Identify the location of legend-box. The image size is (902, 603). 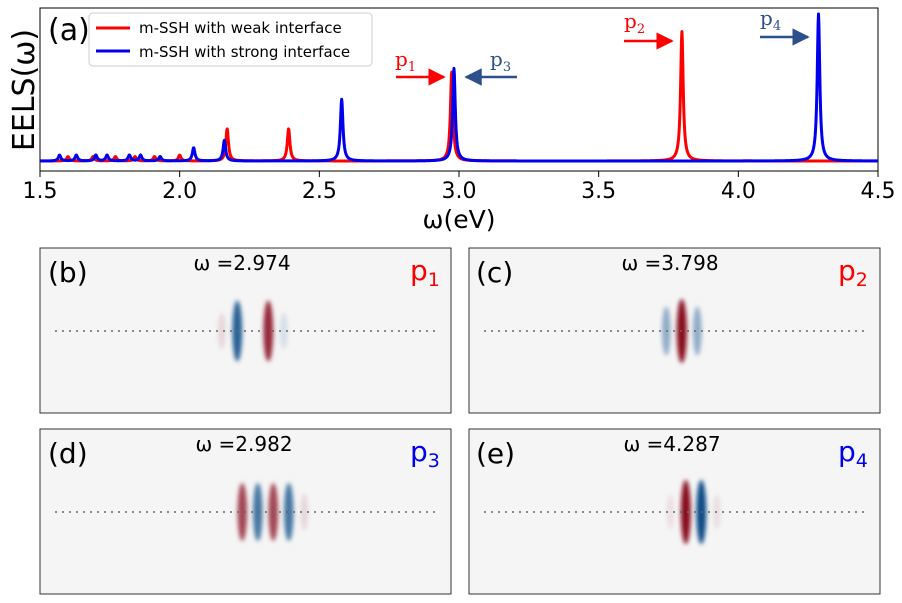
(230, 39).